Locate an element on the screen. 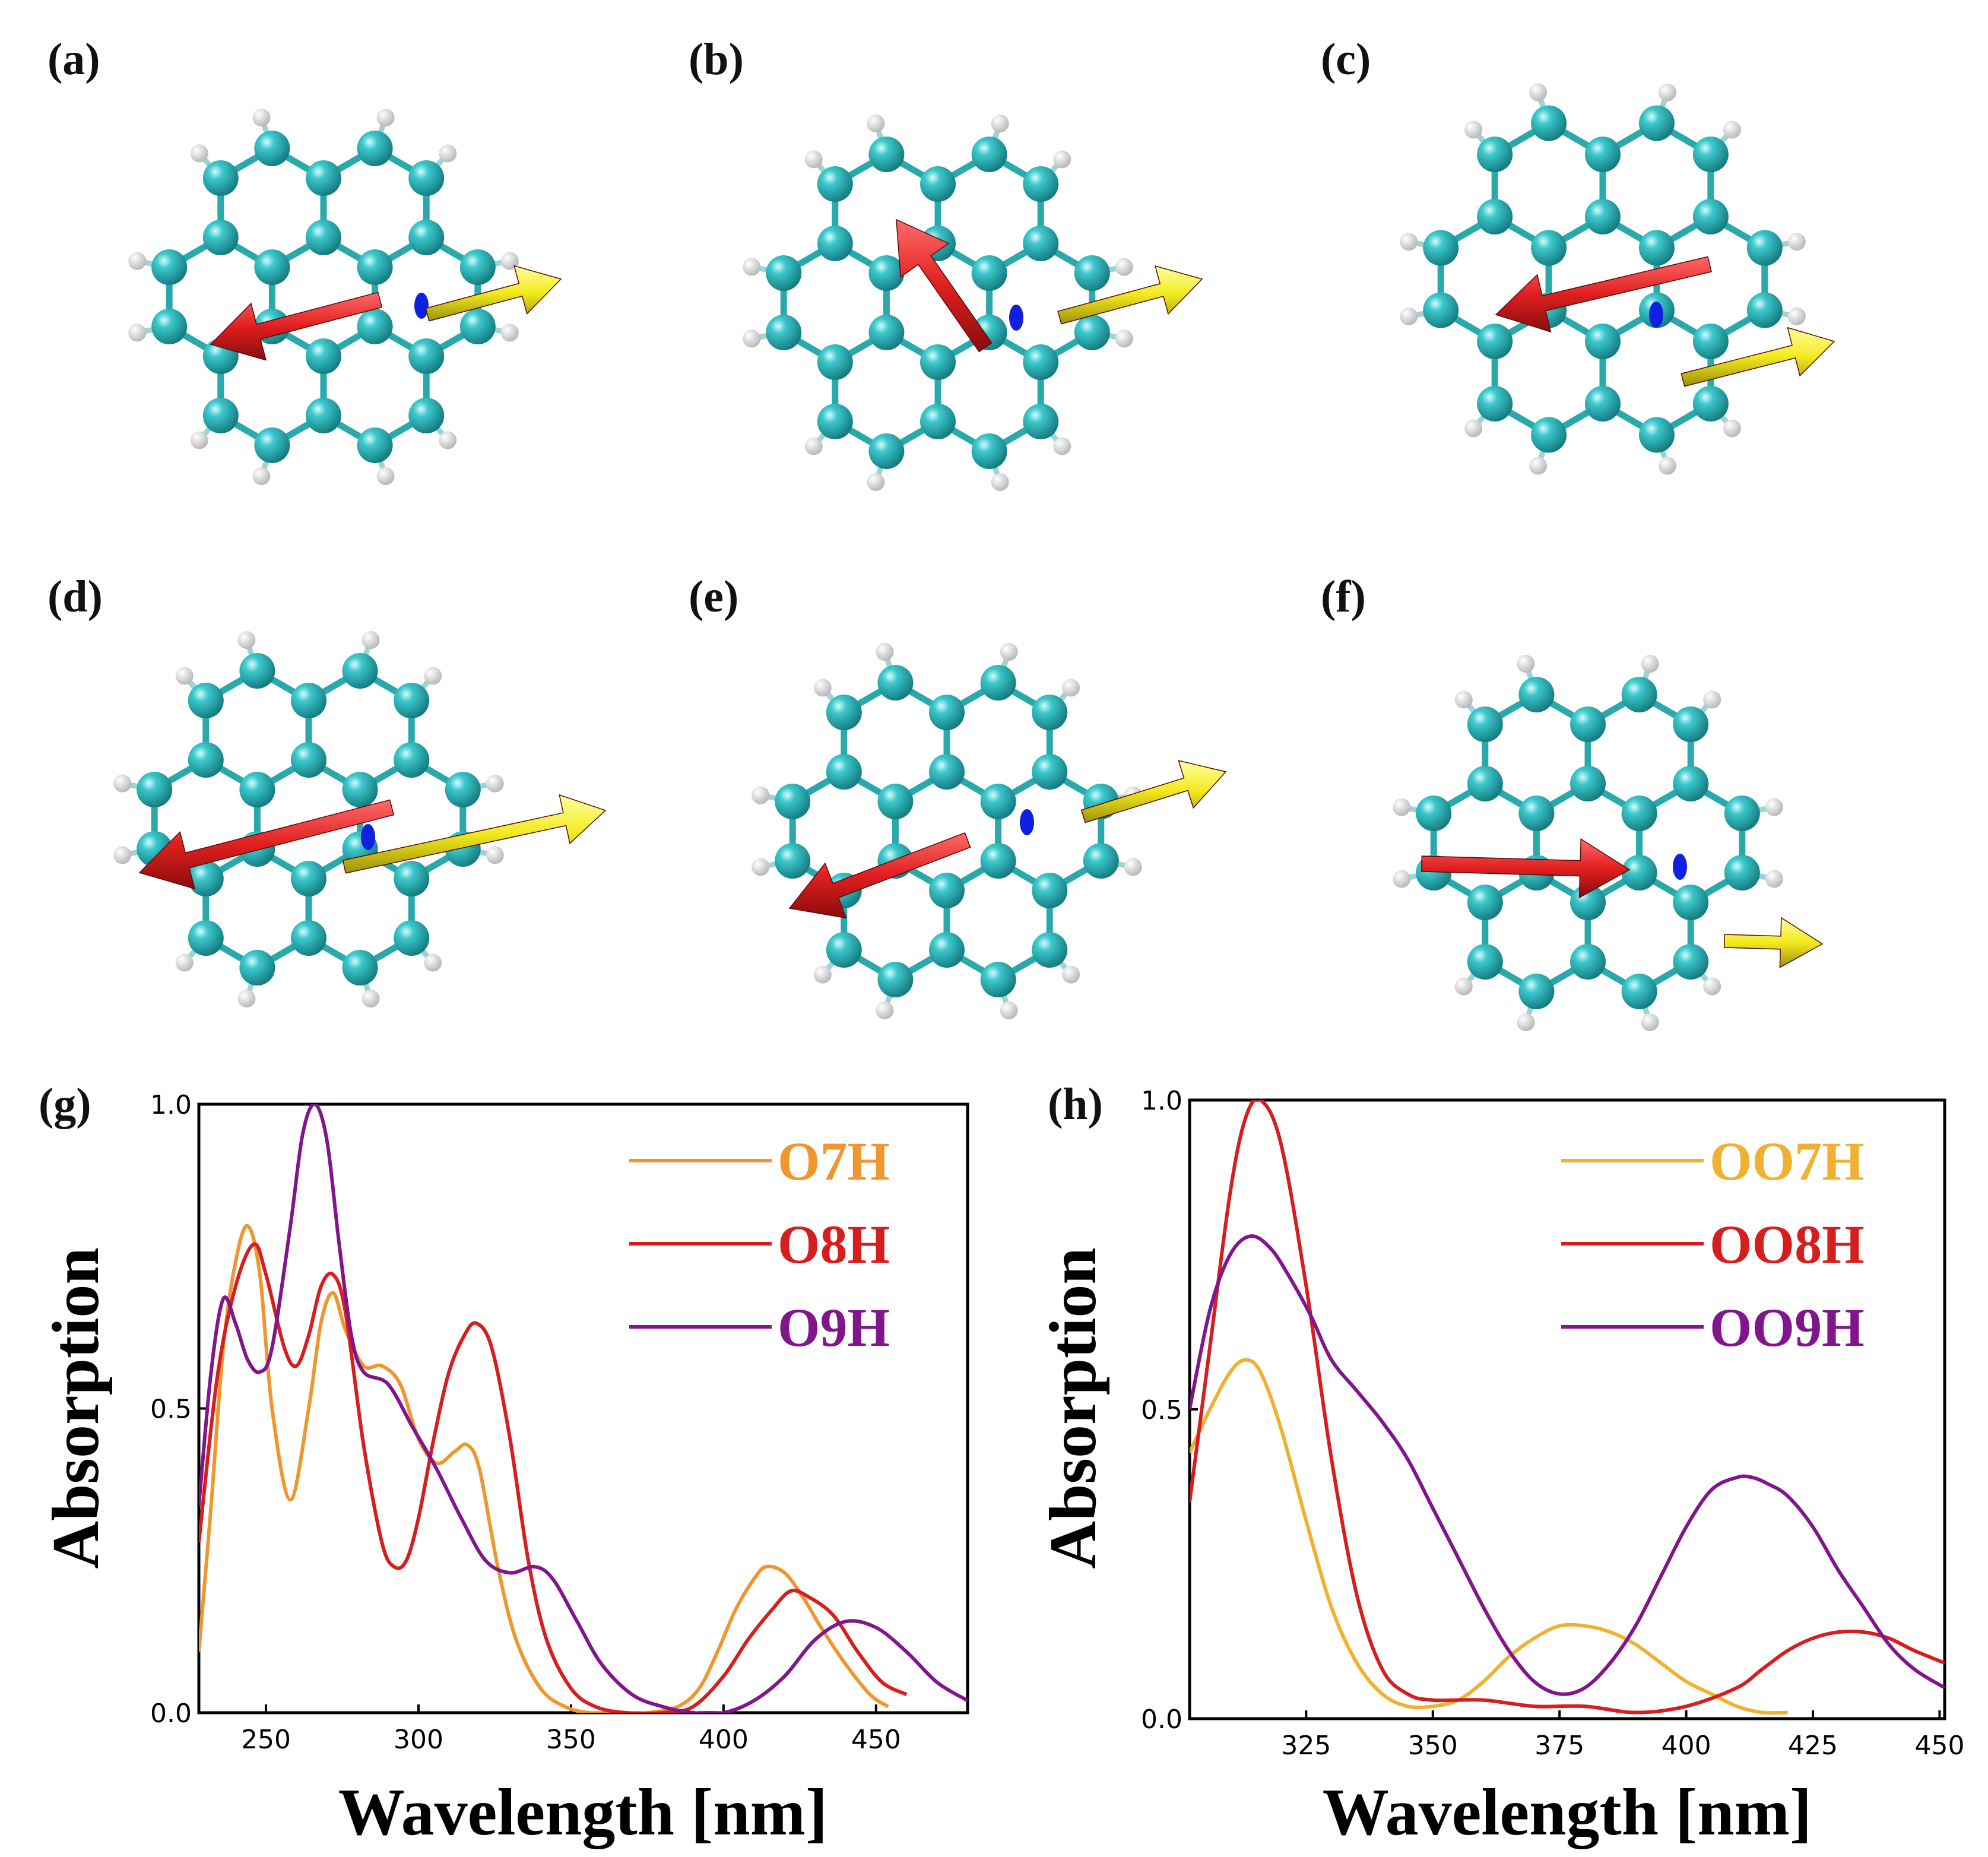 This screenshot has width=1988, height=1857. series-line-O9H is located at coordinates (583, 1408).